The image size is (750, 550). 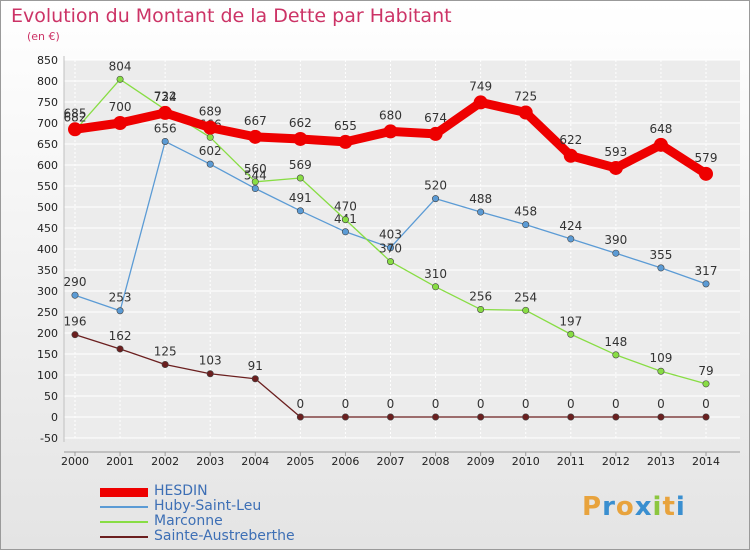 I want to click on data-label: 390, so click(x=615, y=240).